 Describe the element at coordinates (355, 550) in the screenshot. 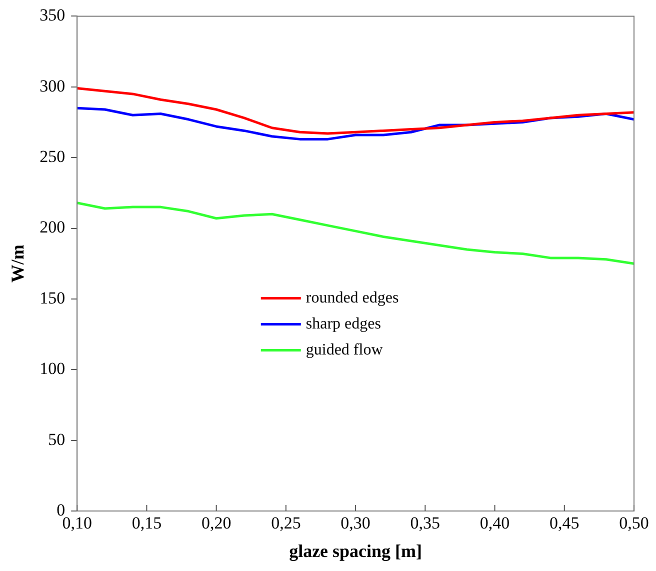

I see `x-axis-title: glaze spacing [m]` at that location.